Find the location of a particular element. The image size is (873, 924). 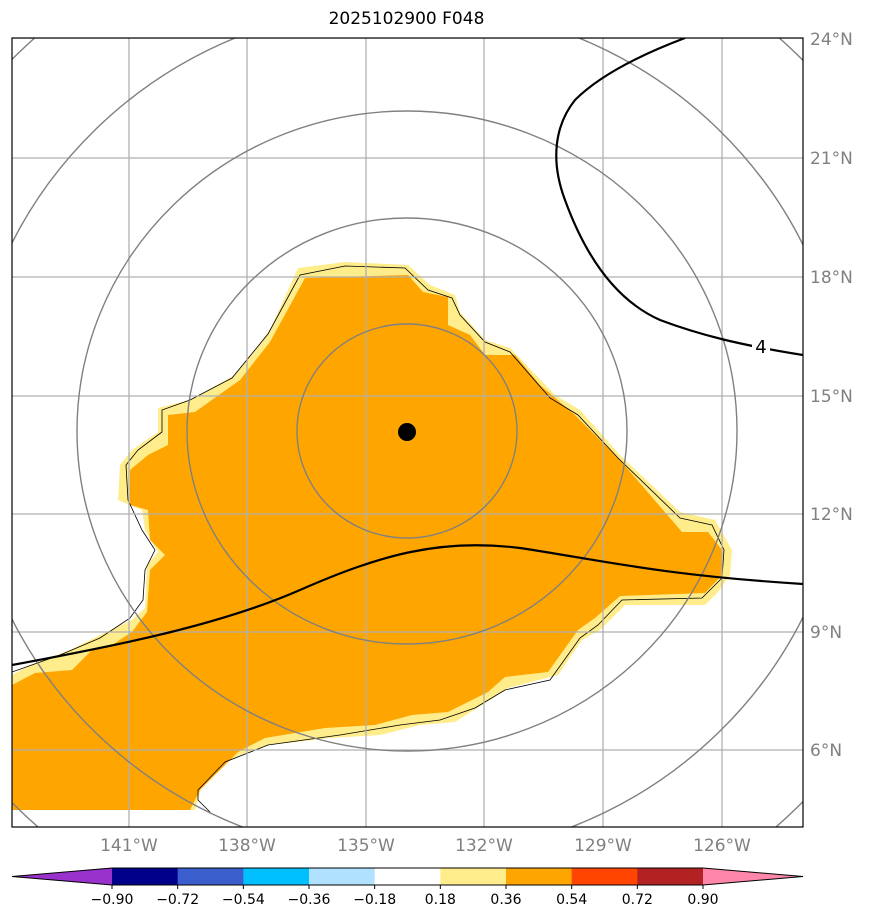

lon-label: 132°W is located at coordinates (484, 846).